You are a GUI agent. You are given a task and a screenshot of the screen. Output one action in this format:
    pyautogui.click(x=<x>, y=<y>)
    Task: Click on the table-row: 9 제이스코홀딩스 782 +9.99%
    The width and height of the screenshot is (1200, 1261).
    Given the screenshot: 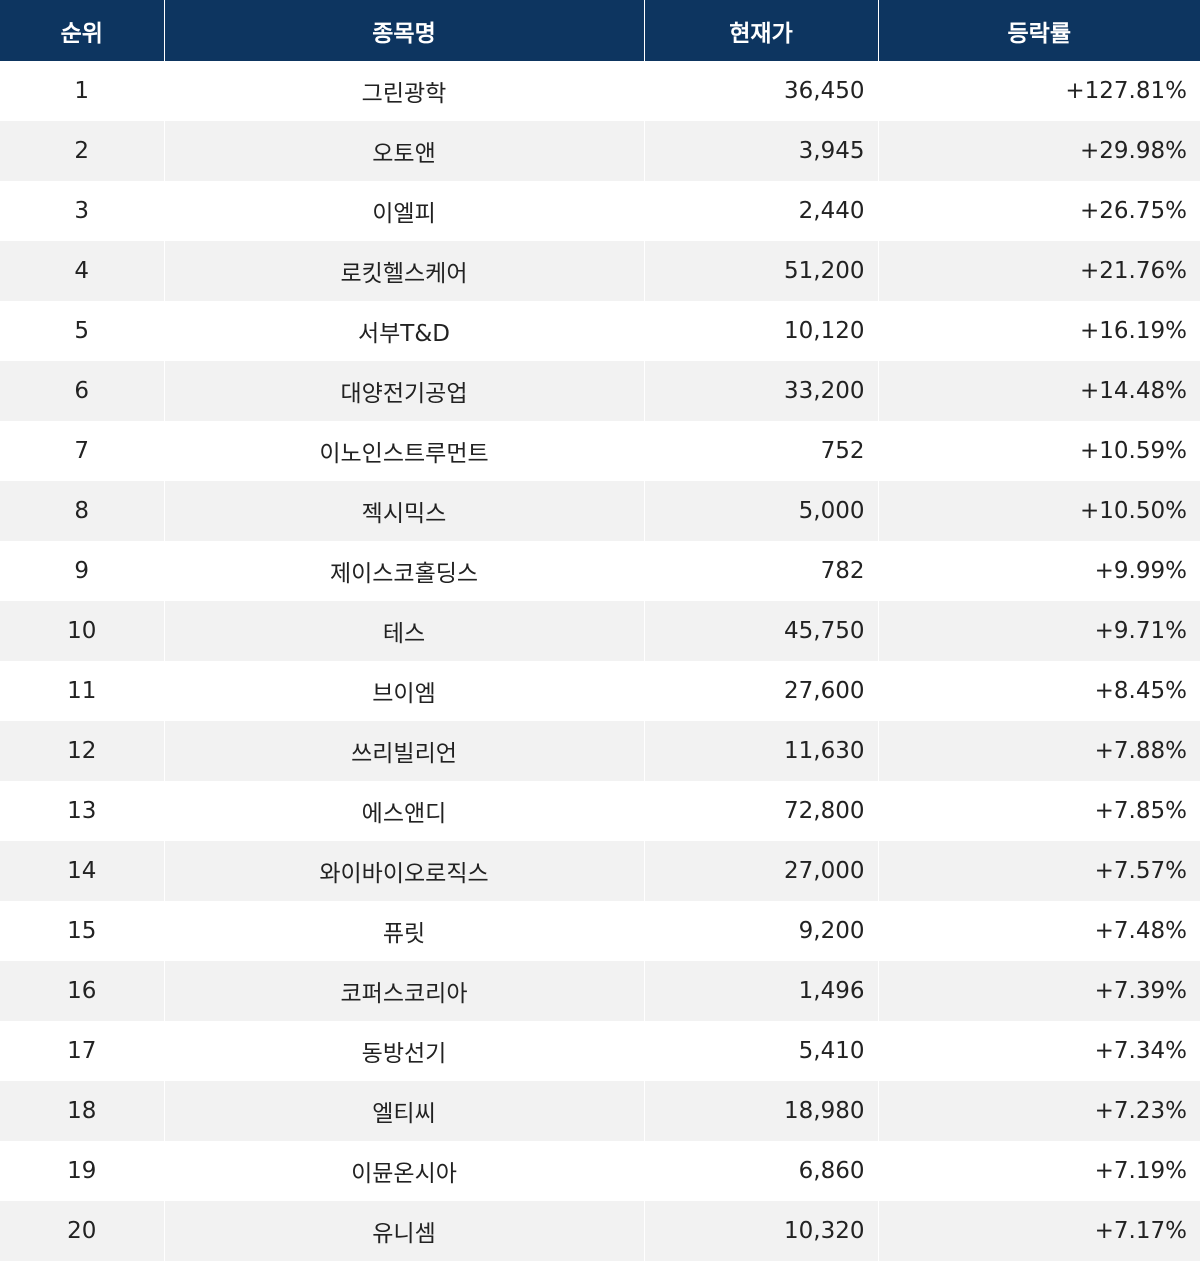 What is the action you would take?
    pyautogui.click(x=600, y=571)
    